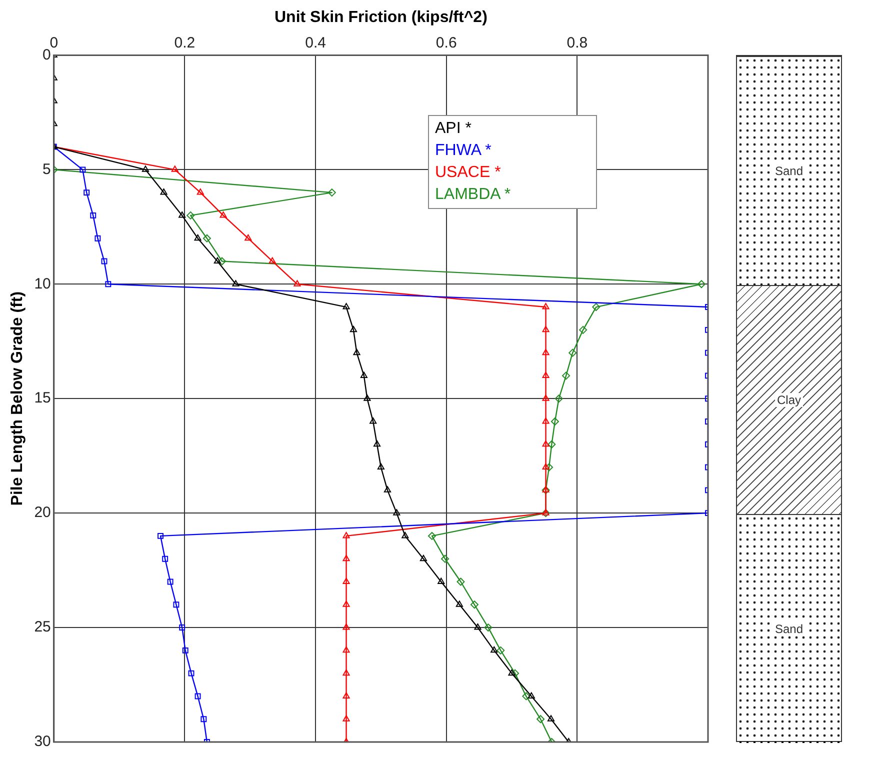  I want to click on y-tick-label: 5, so click(46, 169).